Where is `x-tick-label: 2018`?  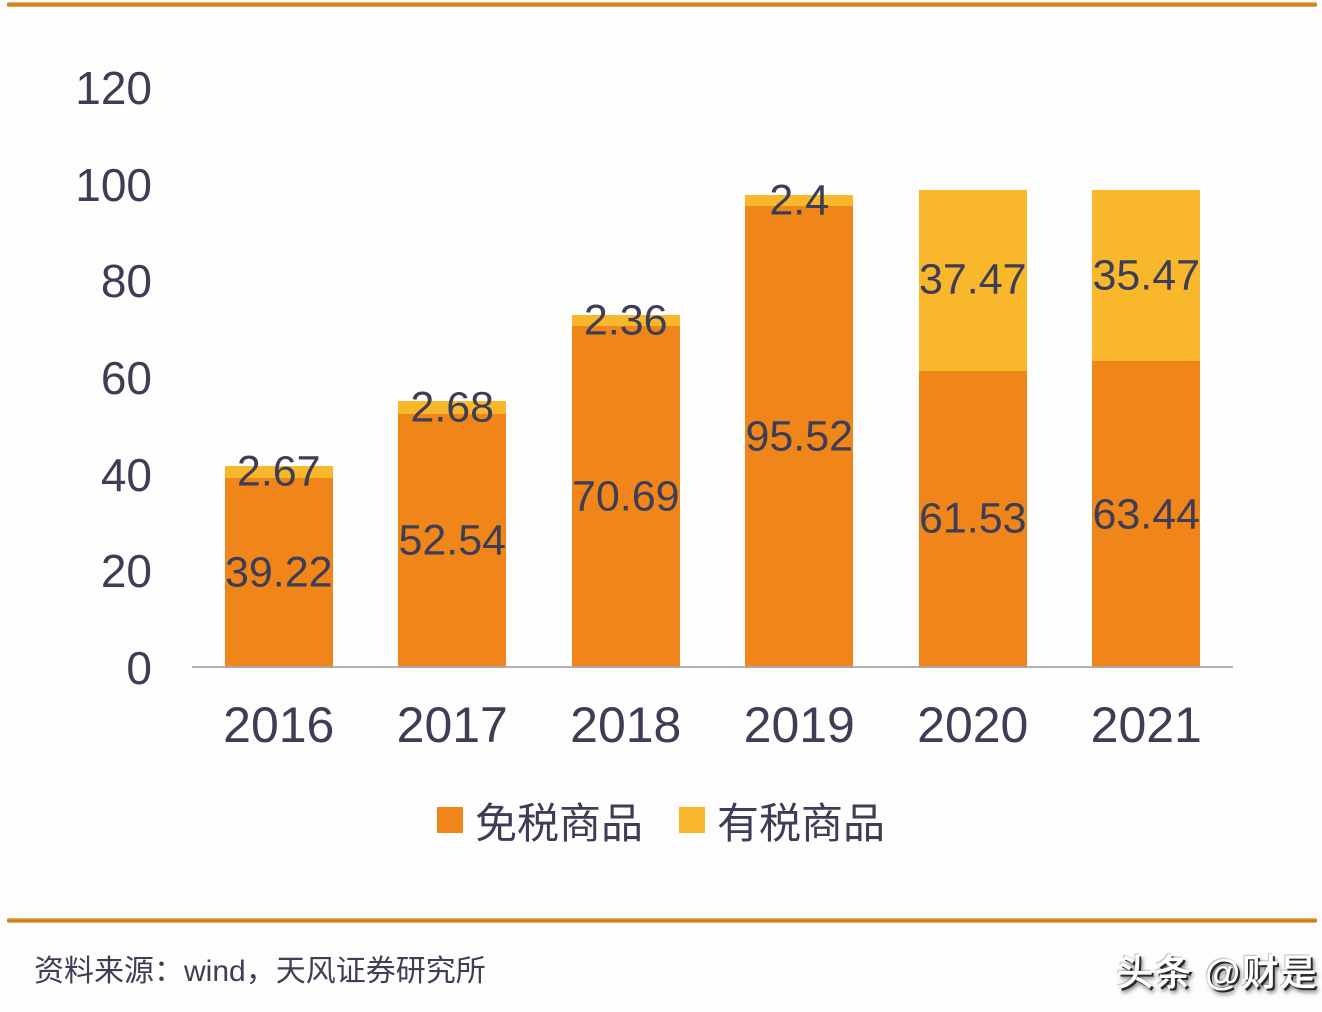
x-tick-label: 2018 is located at coordinates (626, 725).